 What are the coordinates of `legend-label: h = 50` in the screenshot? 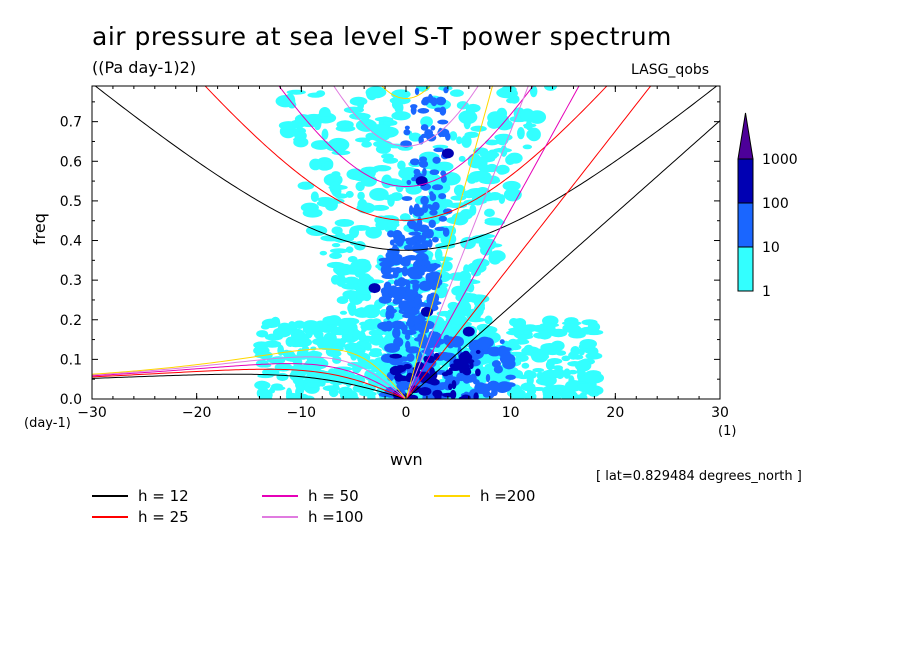 It's located at (333, 496).